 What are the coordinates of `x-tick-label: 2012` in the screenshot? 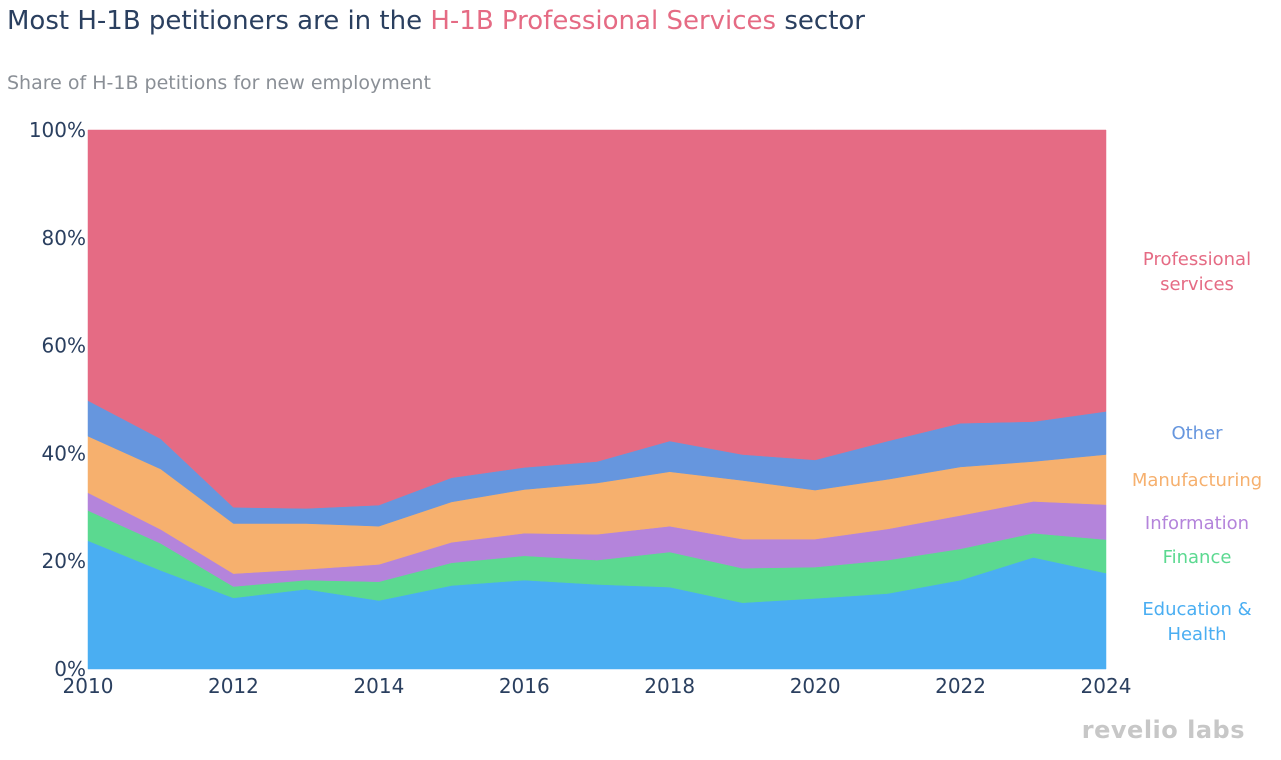 It's located at (233, 686).